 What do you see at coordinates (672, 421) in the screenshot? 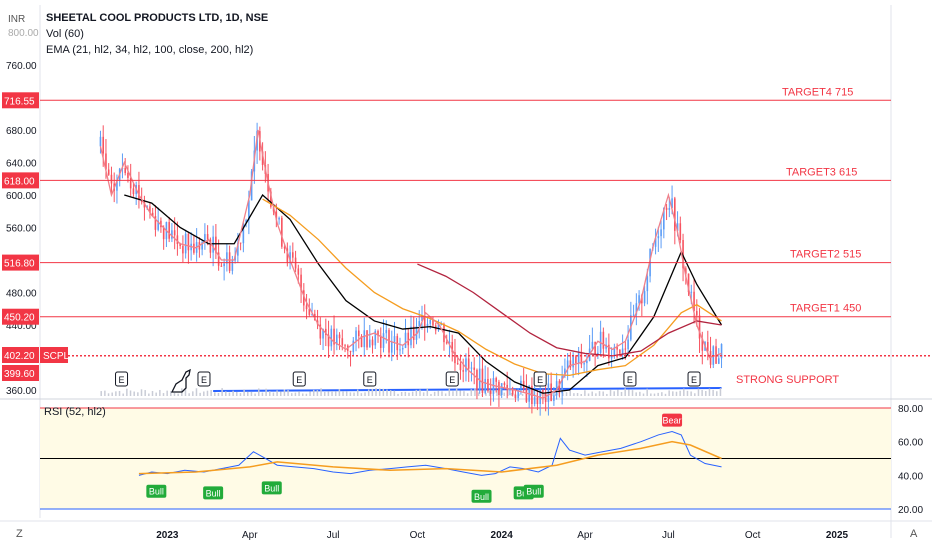
I see `signal-label: Bear` at bounding box center [672, 421].